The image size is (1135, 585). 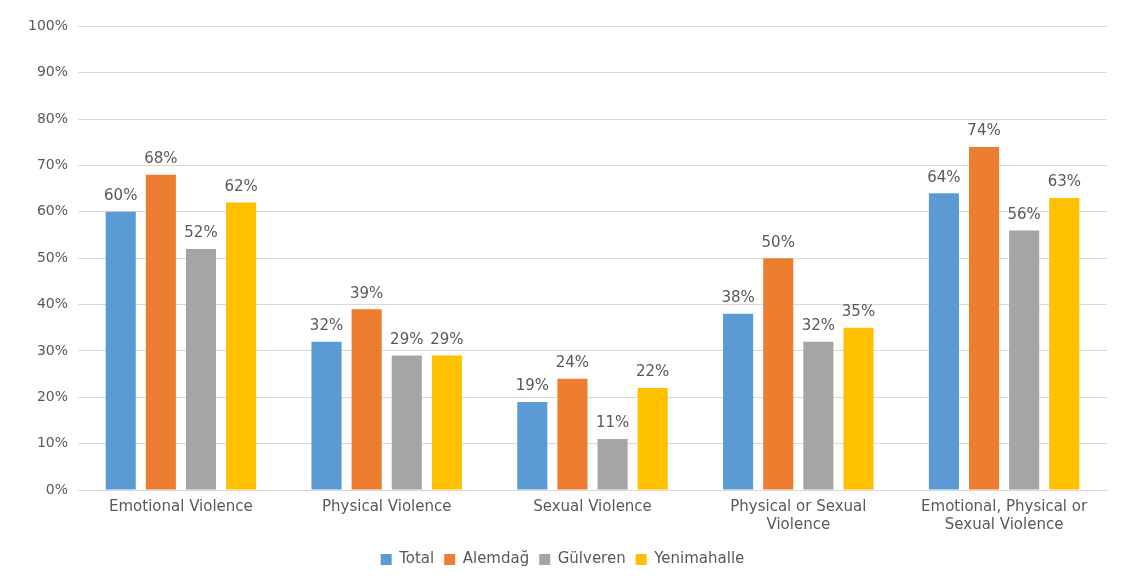 What do you see at coordinates (416, 558) in the screenshot?
I see `legend-label: Total` at bounding box center [416, 558].